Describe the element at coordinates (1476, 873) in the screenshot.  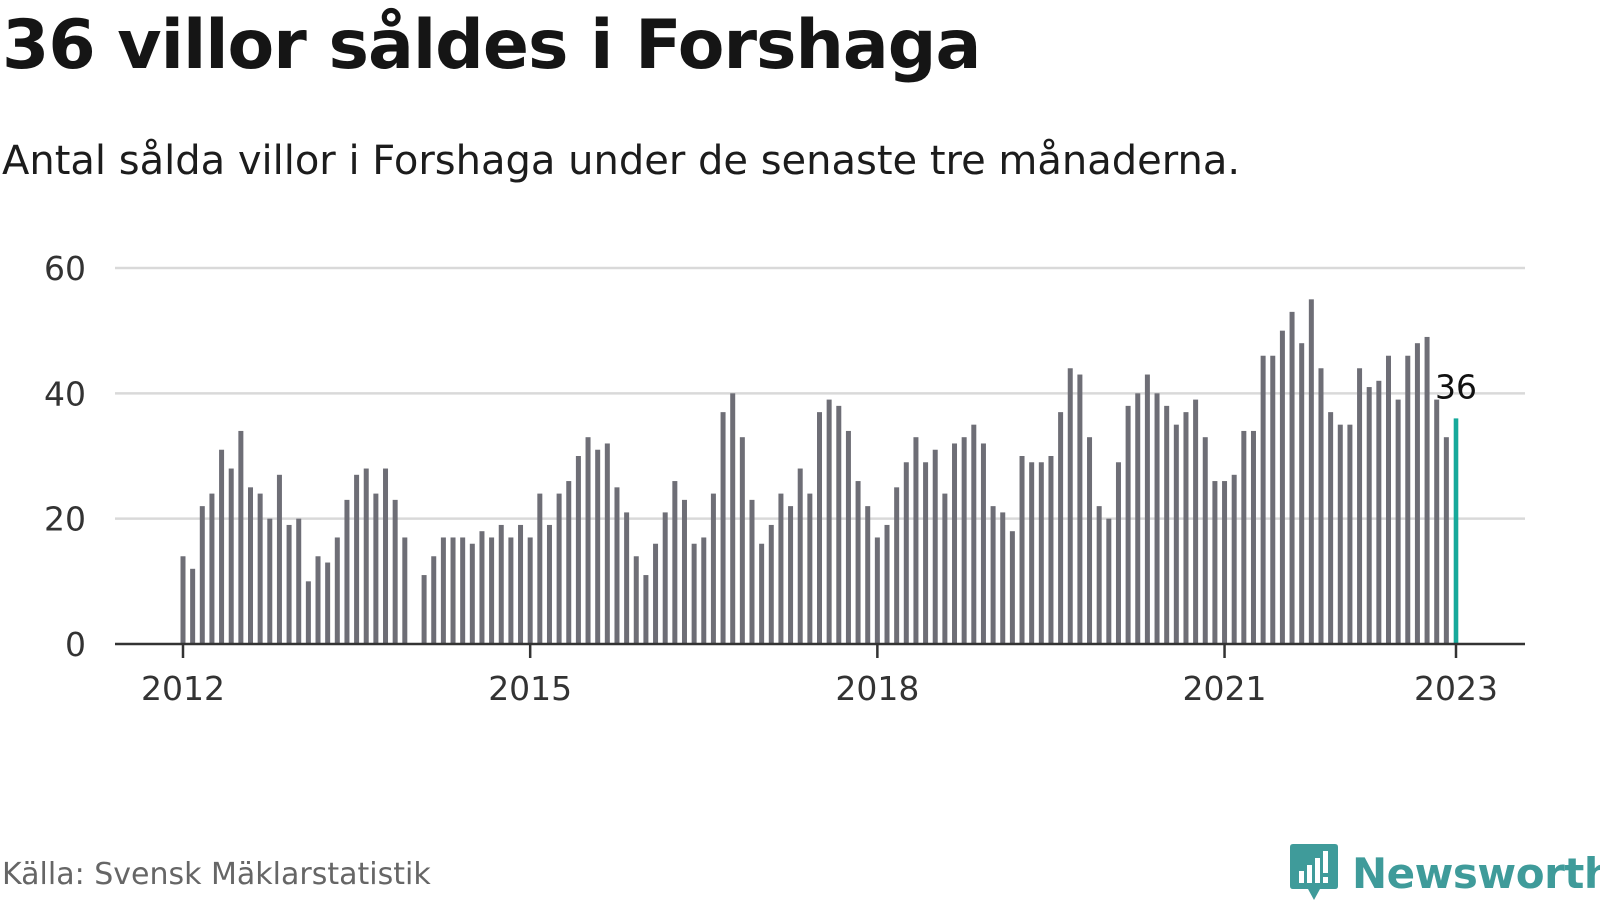
I see `logo-name: Newsworthy` at that location.